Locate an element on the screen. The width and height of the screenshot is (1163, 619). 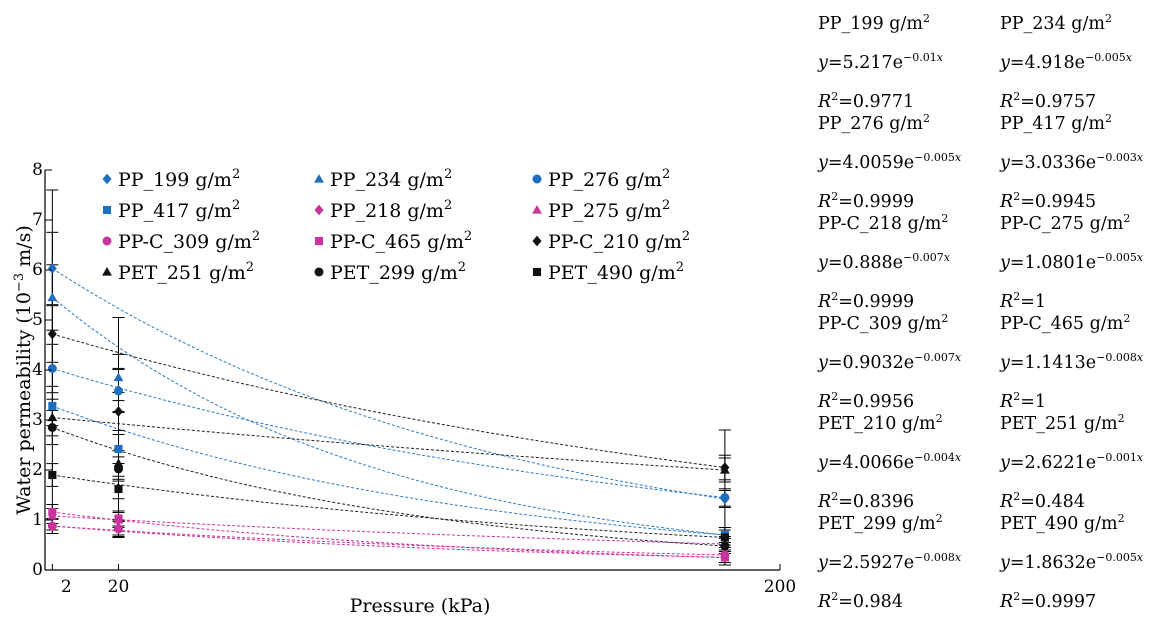
fit-r-squared: R2=0.984 is located at coordinates (860, 601).